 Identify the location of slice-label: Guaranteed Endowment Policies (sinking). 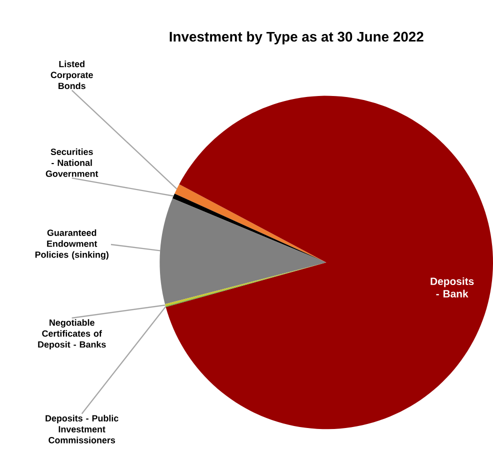
(71, 244).